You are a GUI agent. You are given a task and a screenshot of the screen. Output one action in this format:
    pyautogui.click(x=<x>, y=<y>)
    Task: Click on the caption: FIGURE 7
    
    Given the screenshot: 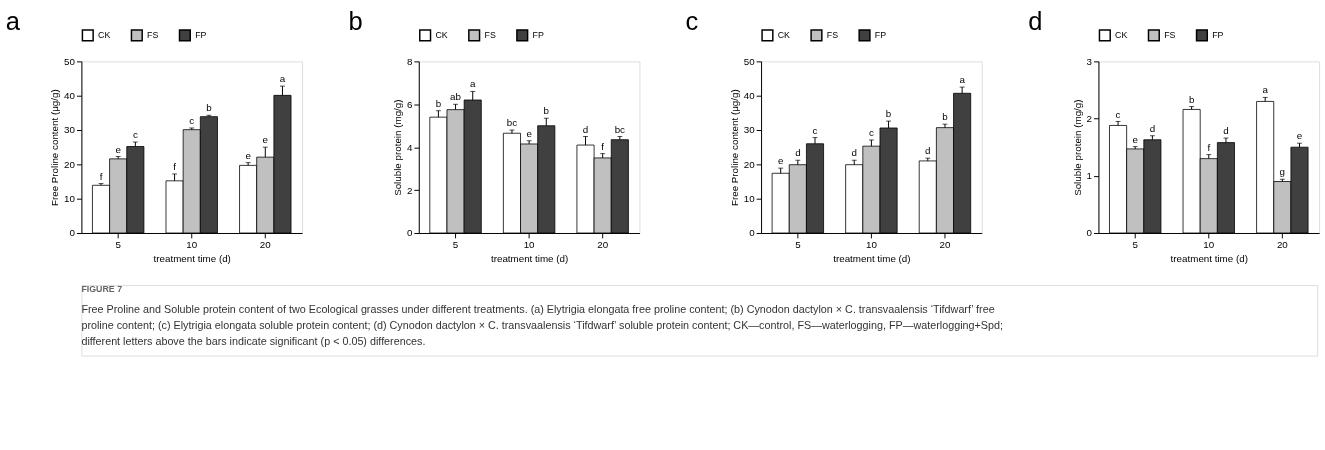 What is the action you would take?
    pyautogui.click(x=102, y=288)
    